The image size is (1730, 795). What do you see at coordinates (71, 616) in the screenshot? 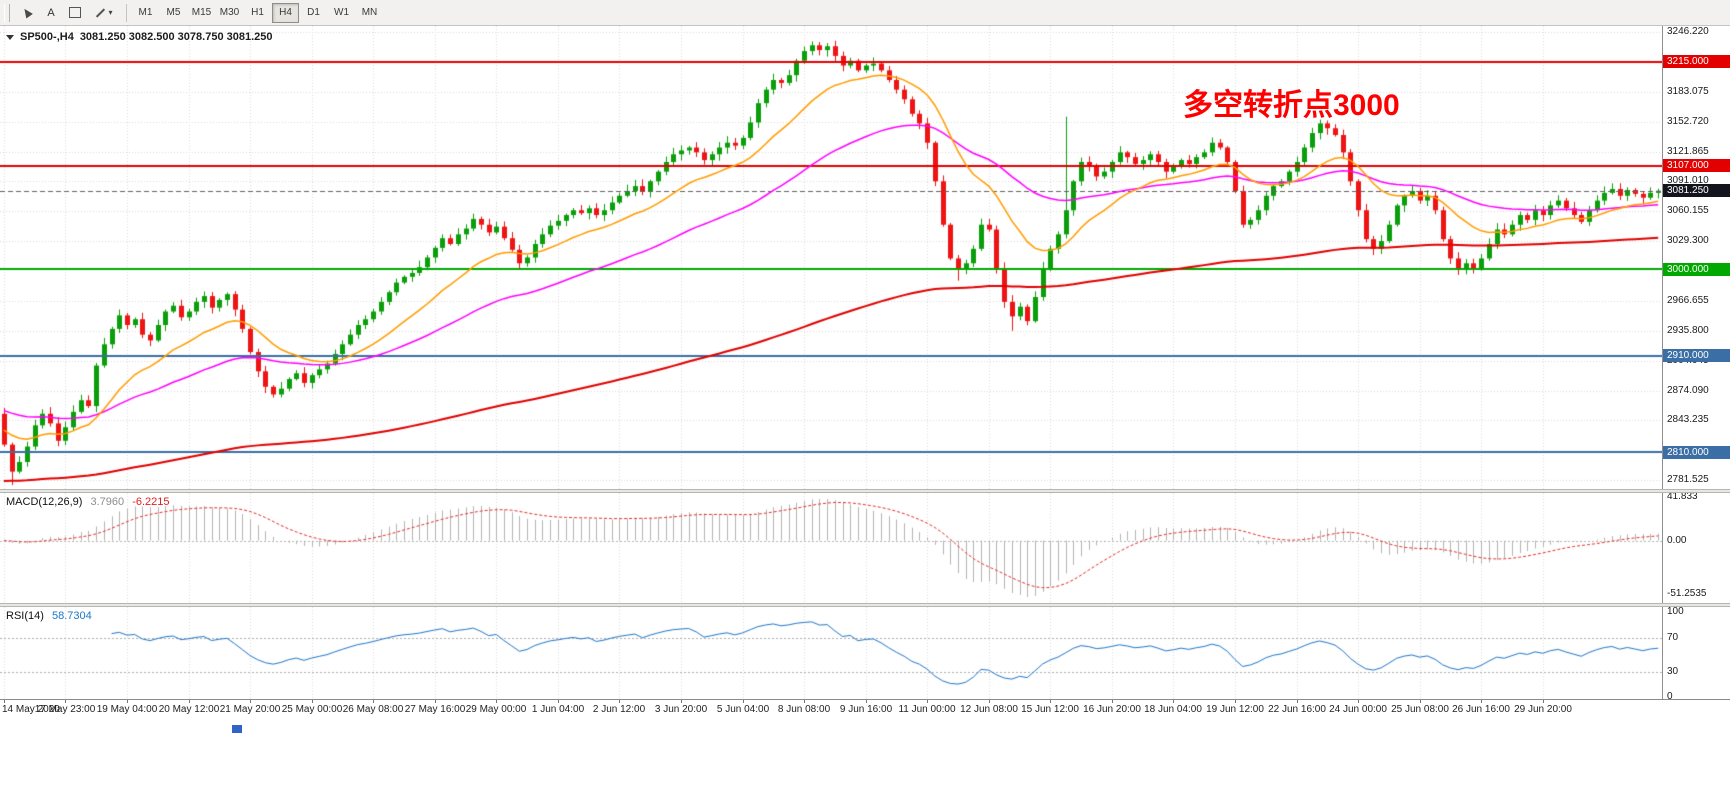
I see `rsi-value: 58.7304` at bounding box center [71, 616].